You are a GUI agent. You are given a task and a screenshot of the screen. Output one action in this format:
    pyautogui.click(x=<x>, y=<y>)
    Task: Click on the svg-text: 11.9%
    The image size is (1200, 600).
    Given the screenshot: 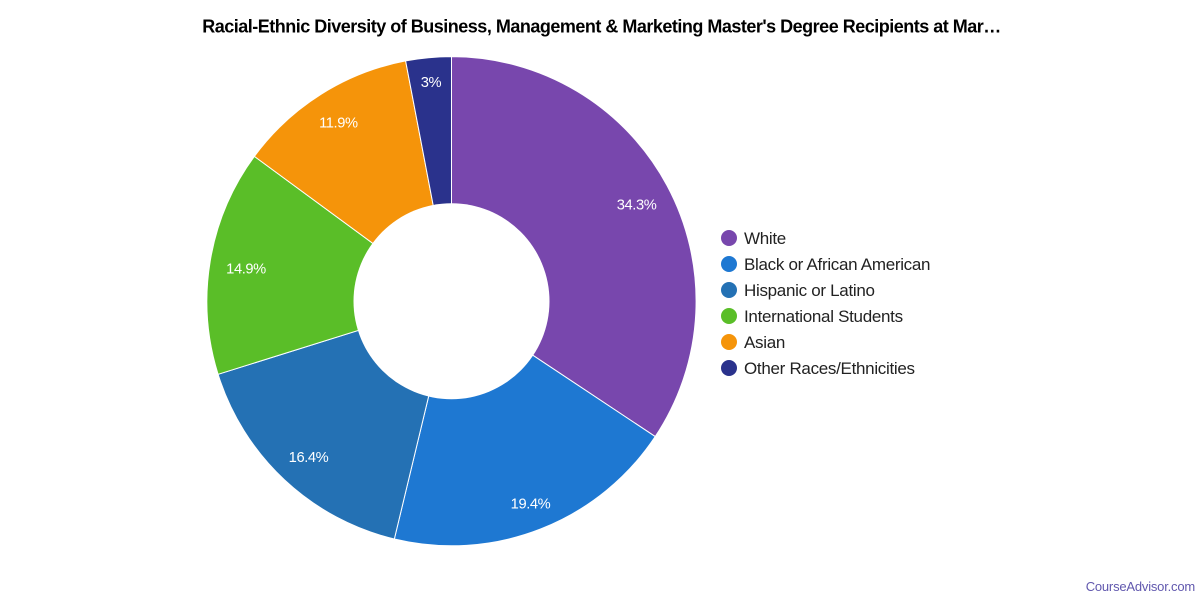 What is the action you would take?
    pyautogui.click(x=338, y=123)
    